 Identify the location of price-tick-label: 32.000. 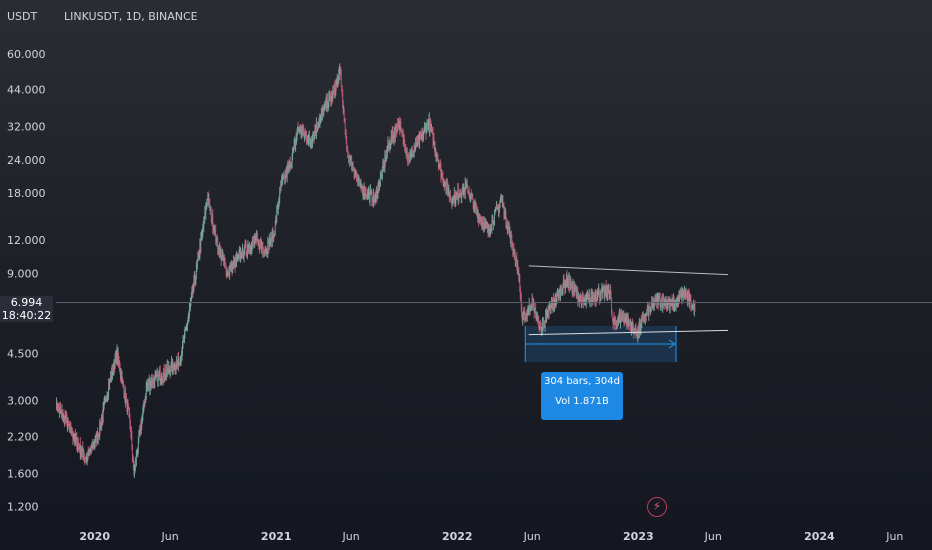
(26, 127).